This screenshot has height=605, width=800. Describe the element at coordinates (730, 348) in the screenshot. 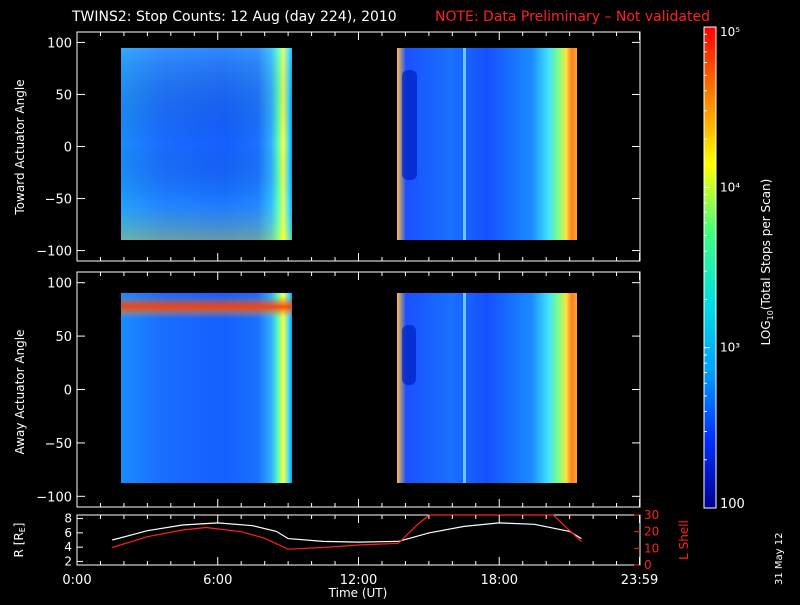

I see `colorbar-tick-label: 10³` at that location.